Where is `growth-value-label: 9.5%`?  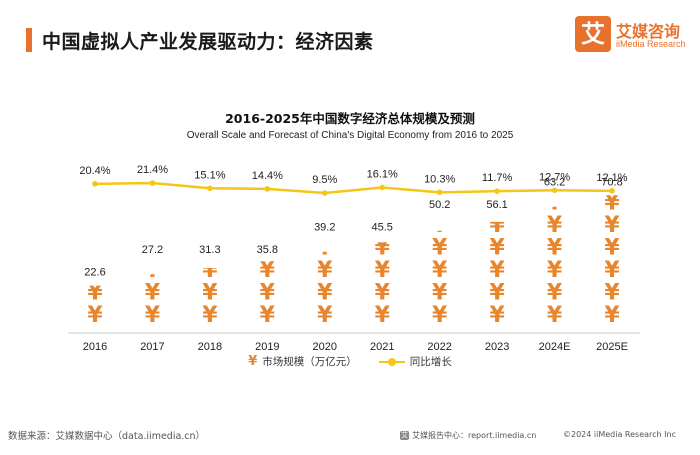 growth-value-label: 9.5% is located at coordinates (324, 180).